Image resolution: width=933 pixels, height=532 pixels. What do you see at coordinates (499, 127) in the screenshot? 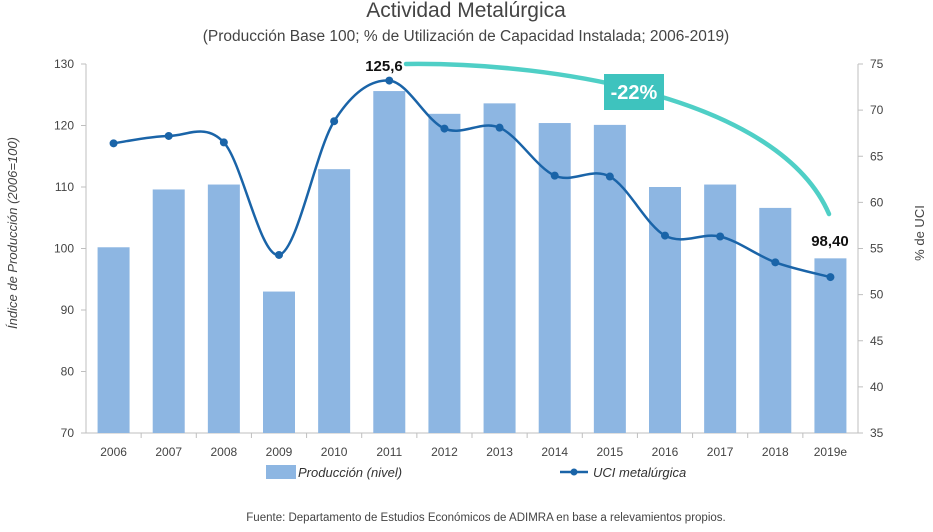
I see `uci-point-2013` at bounding box center [499, 127].